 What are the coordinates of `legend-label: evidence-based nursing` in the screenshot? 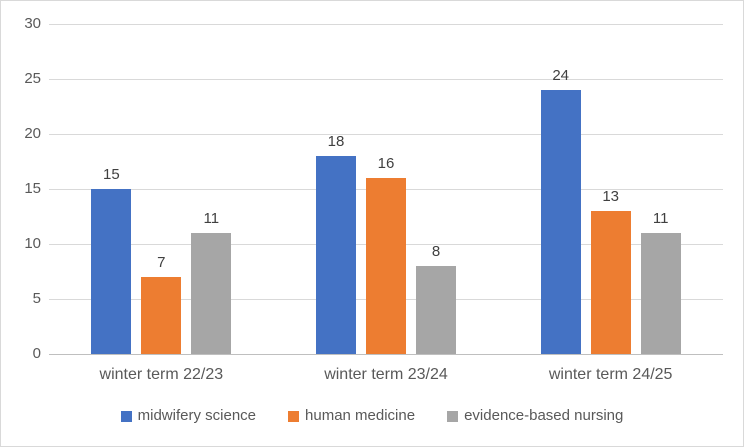 It's located at (544, 415).